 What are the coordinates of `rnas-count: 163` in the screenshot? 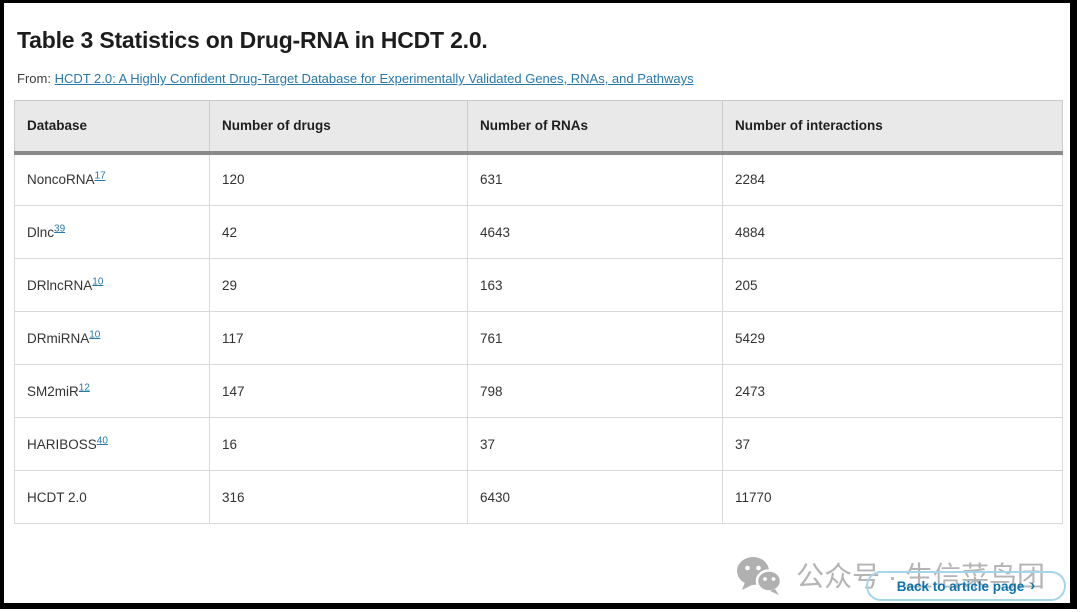 It's located at (595, 285).